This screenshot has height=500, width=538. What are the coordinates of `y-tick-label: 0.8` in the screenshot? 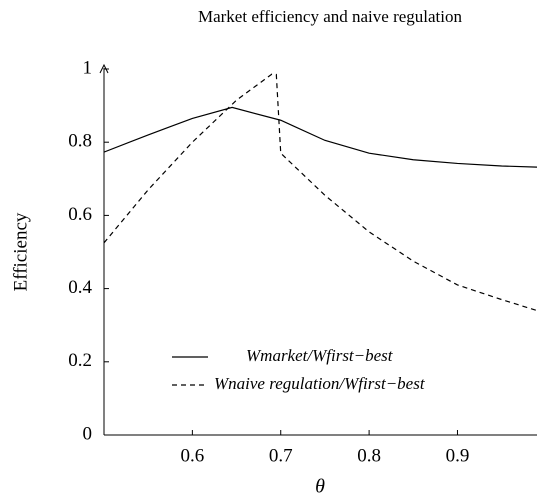 It's located at (80, 141).